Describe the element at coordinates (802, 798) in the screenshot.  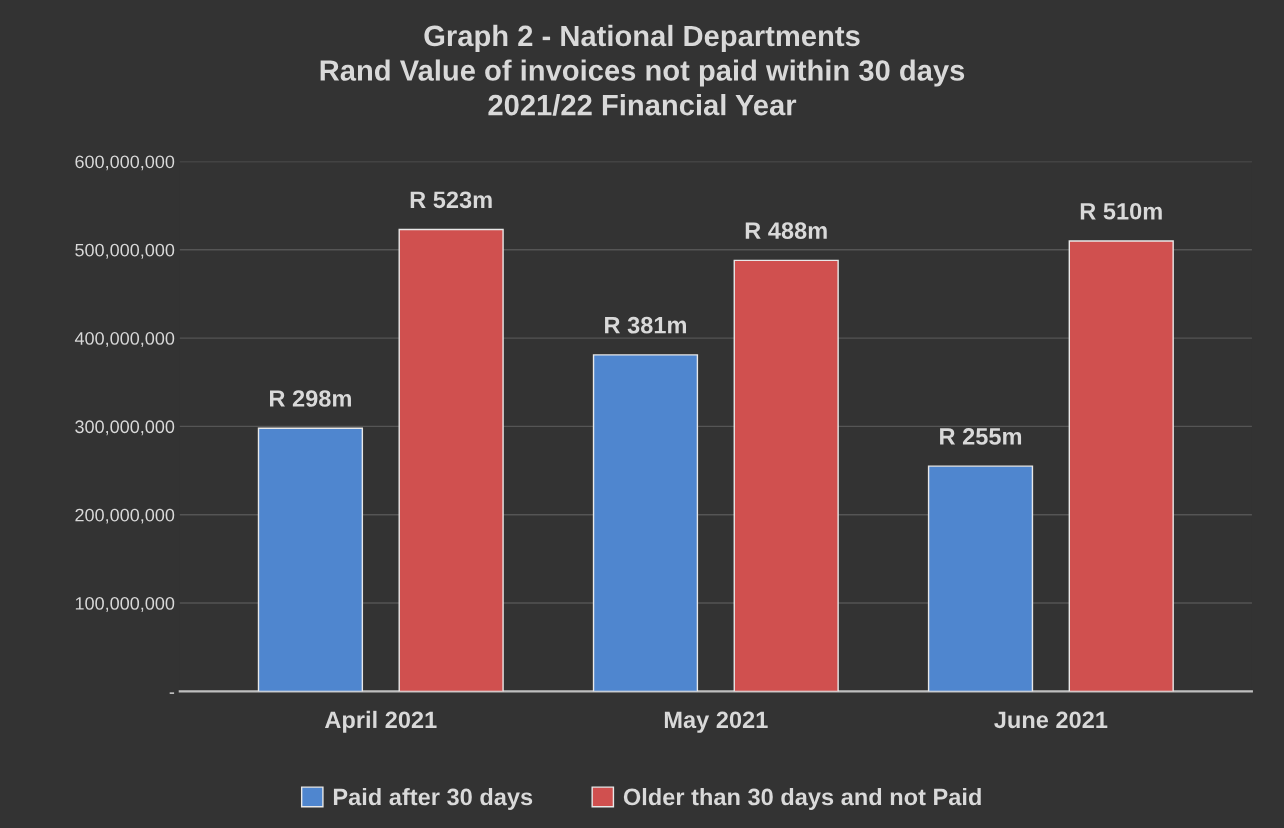
I see `legend-label: Older than 30 days and not Paid` at that location.